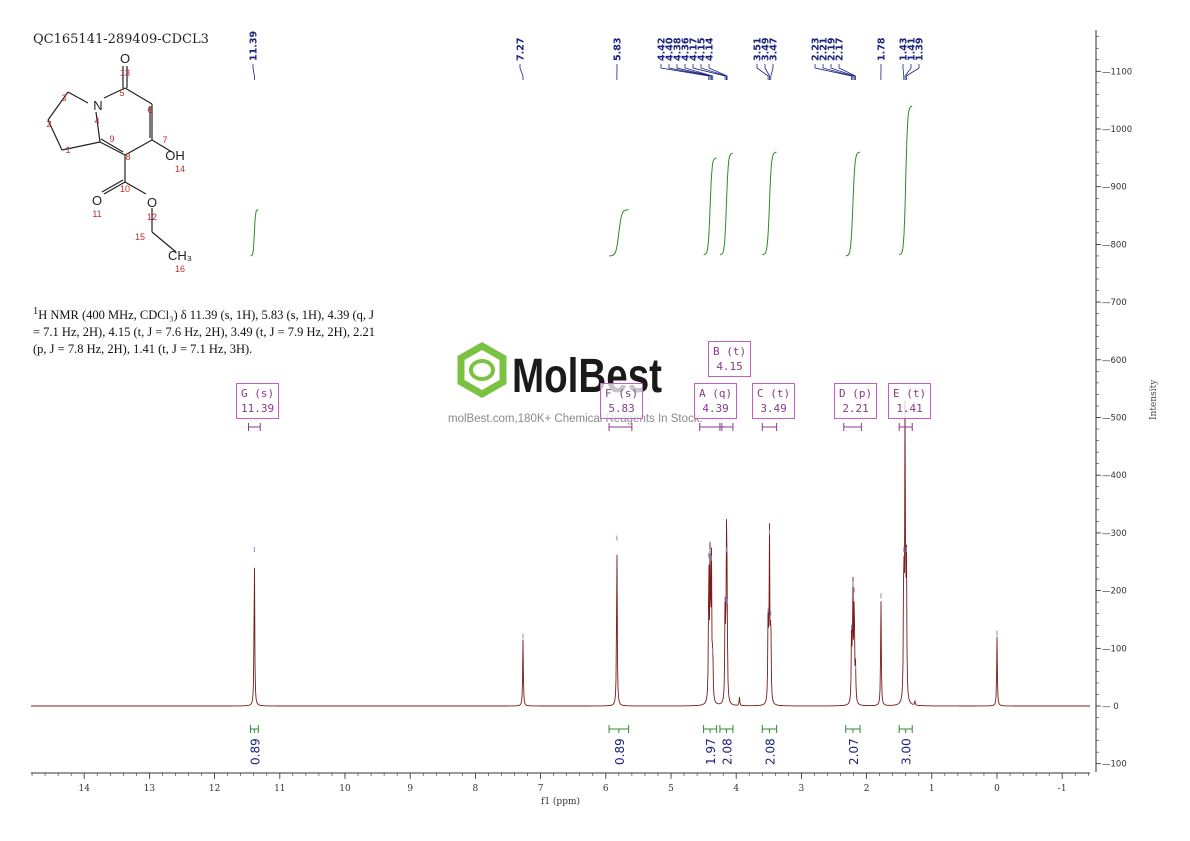  What do you see at coordinates (96, 121) in the screenshot?
I see `atom-number: 4` at bounding box center [96, 121].